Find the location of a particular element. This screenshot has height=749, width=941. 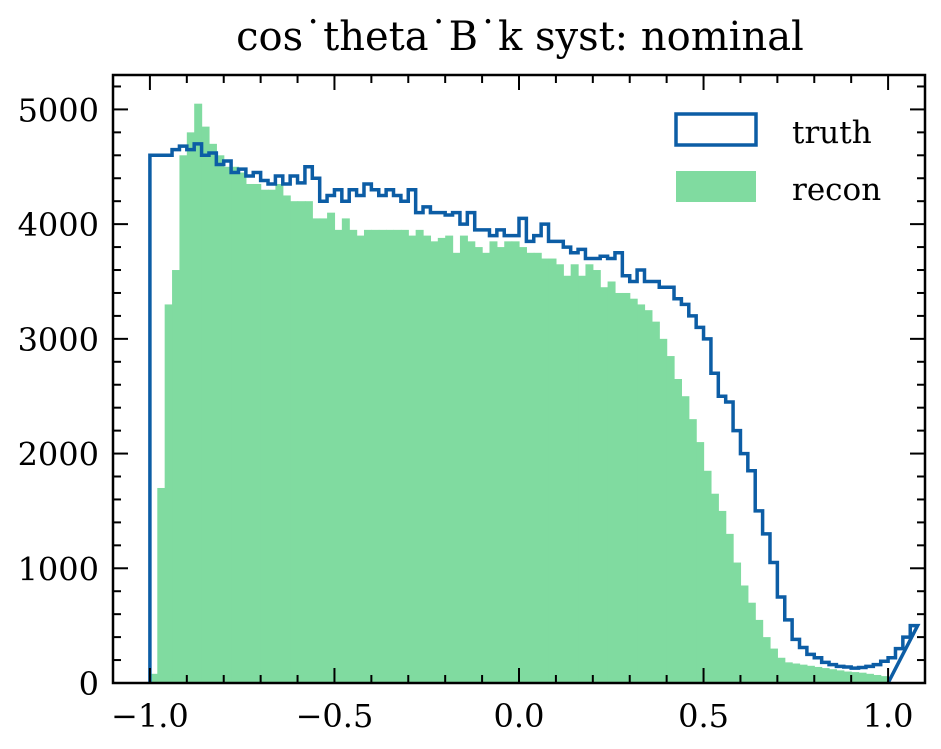

legend-truth-swatch is located at coordinates (716, 129).